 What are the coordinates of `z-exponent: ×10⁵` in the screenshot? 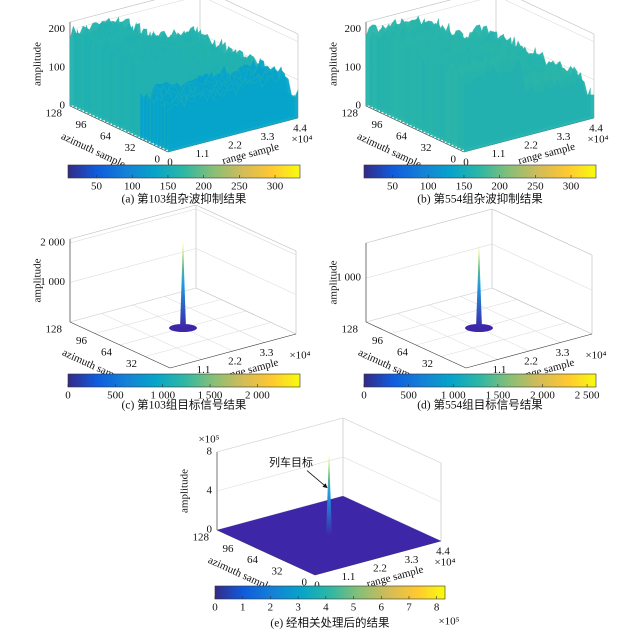 It's located at (208, 440).